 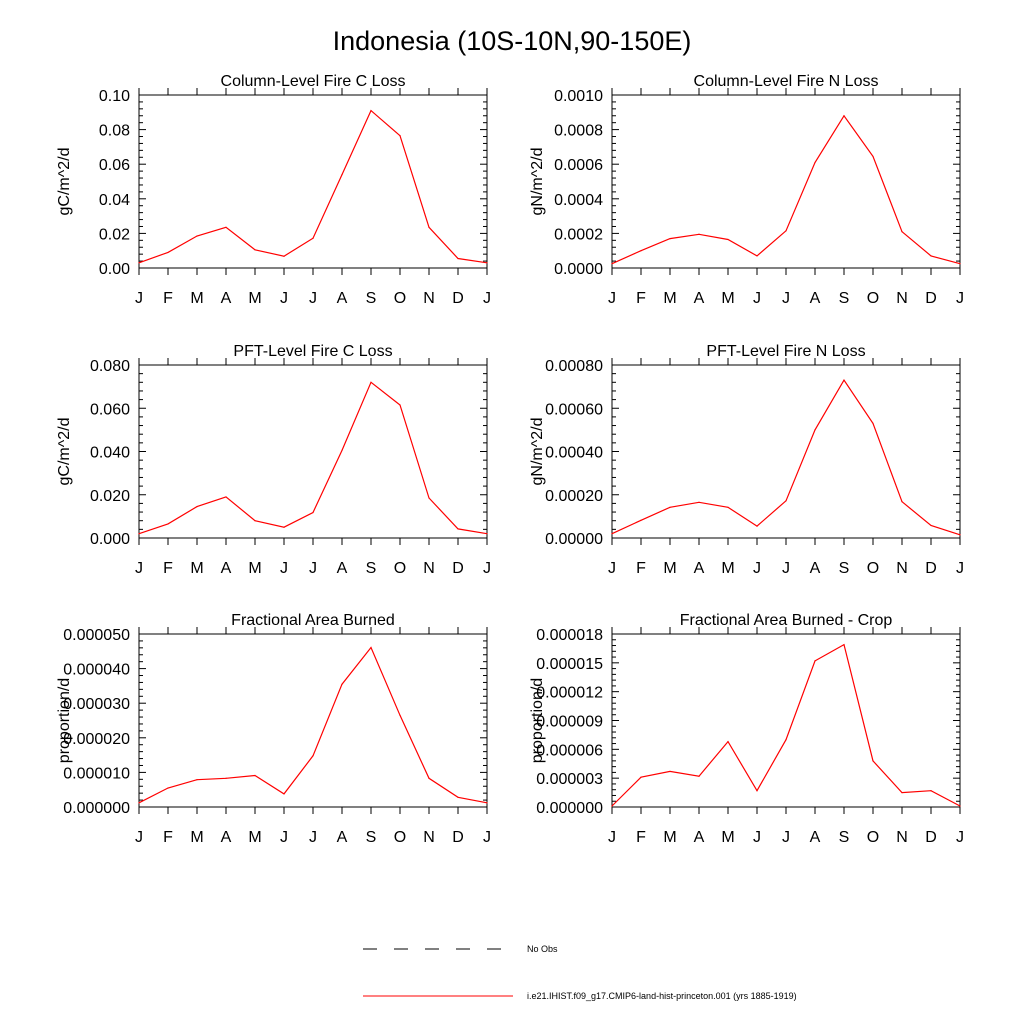 I want to click on plot-frame, so click(x=786, y=720).